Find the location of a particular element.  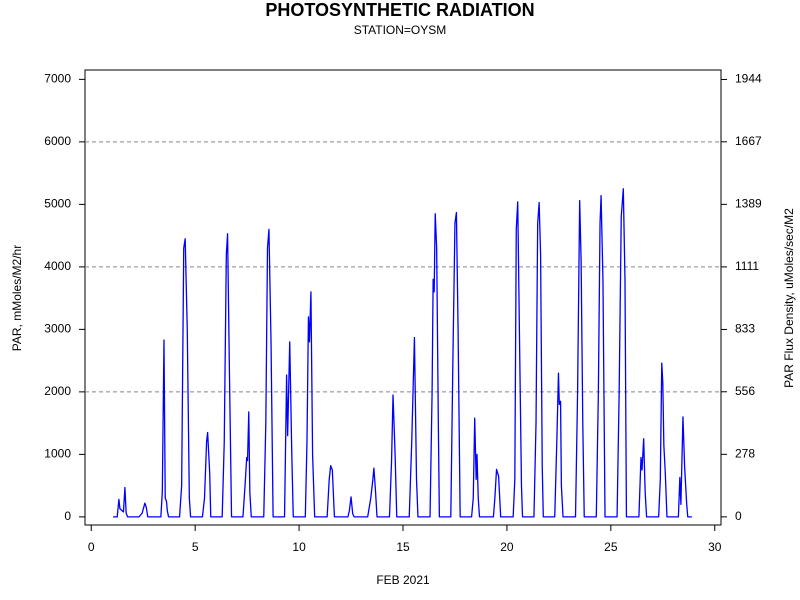

chart-subtitle: STATION=OYSM is located at coordinates (400, 30).